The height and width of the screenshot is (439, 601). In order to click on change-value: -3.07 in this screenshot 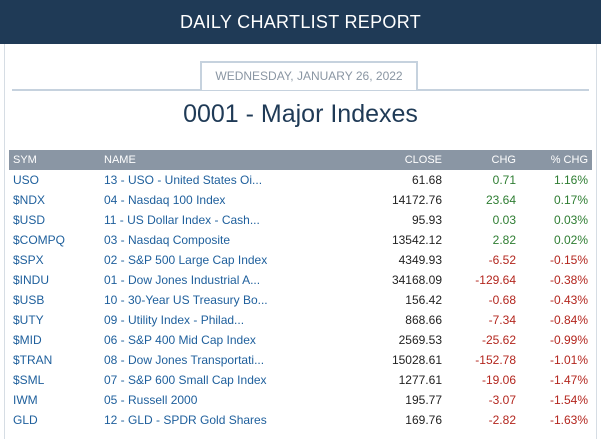, I will do `click(502, 400)`.